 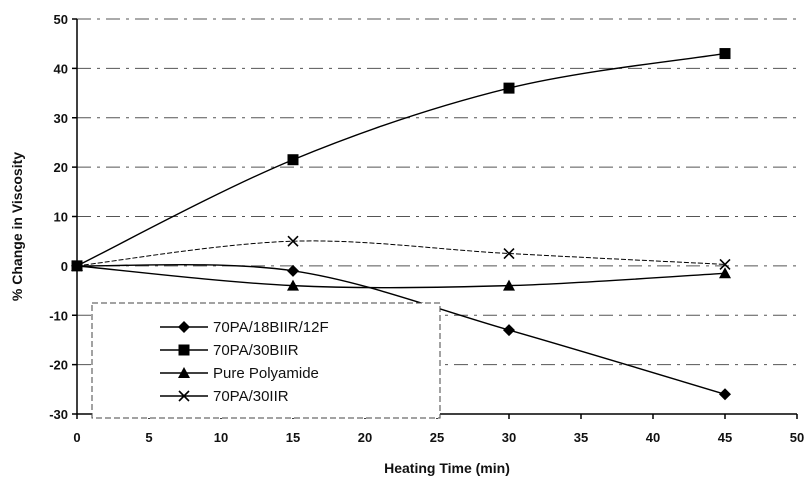 What do you see at coordinates (437, 437) in the screenshot?
I see `x-tick-label: 25` at bounding box center [437, 437].